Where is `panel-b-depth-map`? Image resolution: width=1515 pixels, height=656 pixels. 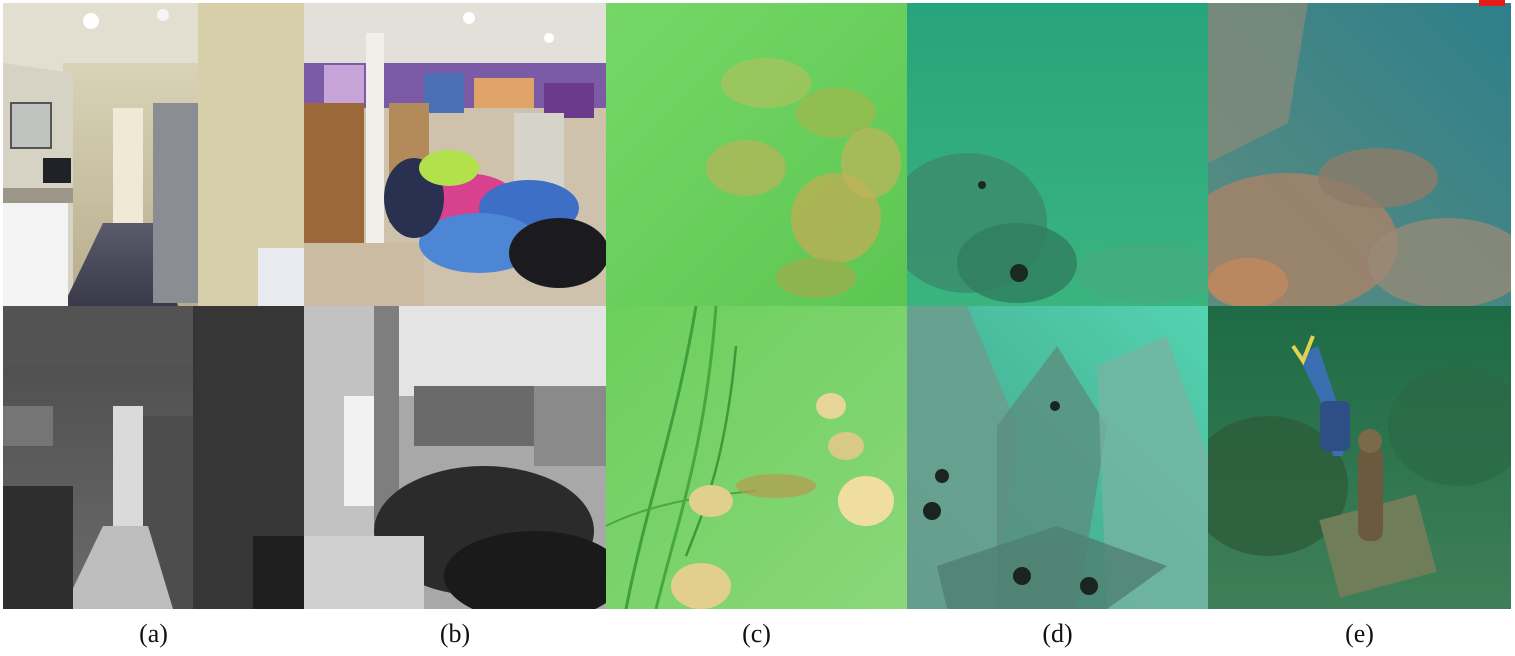
panel-b-depth-map is located at coordinates (455, 457).